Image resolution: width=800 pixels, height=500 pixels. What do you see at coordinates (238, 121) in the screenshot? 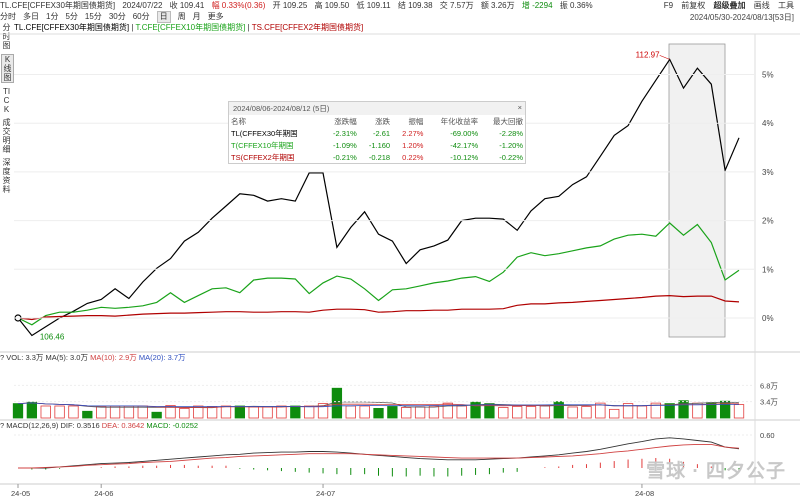
I see `popup-col-header: 名称` at bounding box center [238, 121].